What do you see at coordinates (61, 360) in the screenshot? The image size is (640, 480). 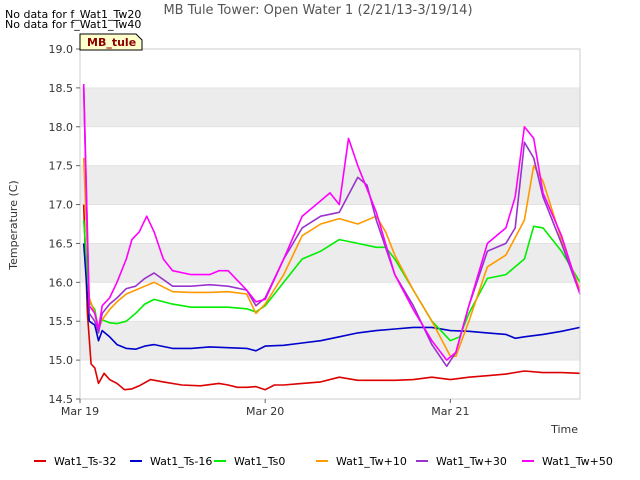 I see `y-tick-label: 15.0` at bounding box center [61, 360].